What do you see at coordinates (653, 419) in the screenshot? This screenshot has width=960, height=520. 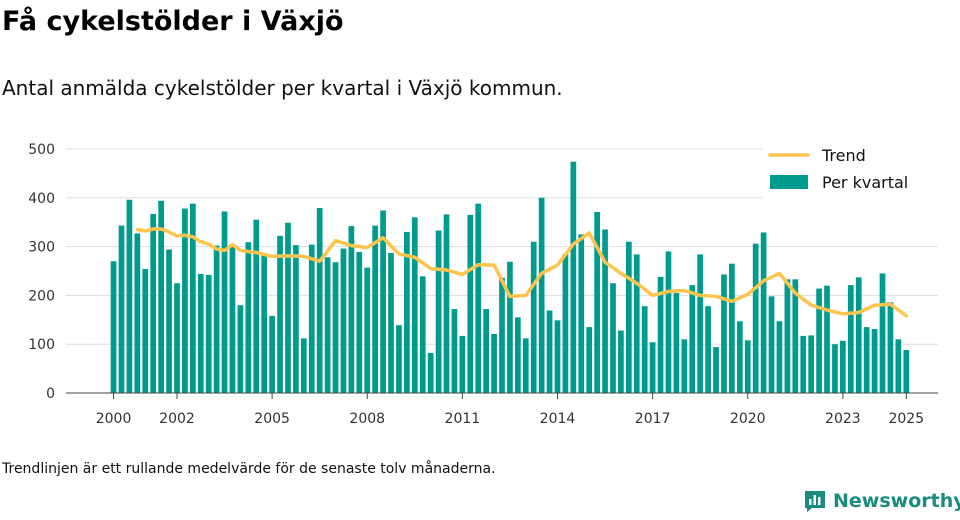 I see `x-tick-label: 2017` at bounding box center [653, 419].